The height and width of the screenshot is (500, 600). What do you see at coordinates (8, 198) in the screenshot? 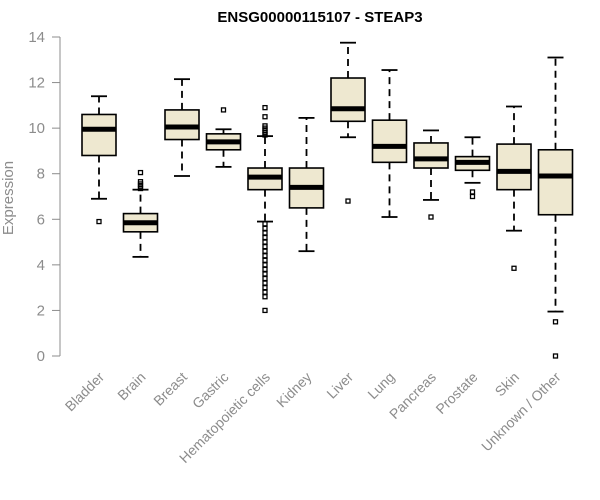
I see `y-axis-label: Expression` at bounding box center [8, 198].